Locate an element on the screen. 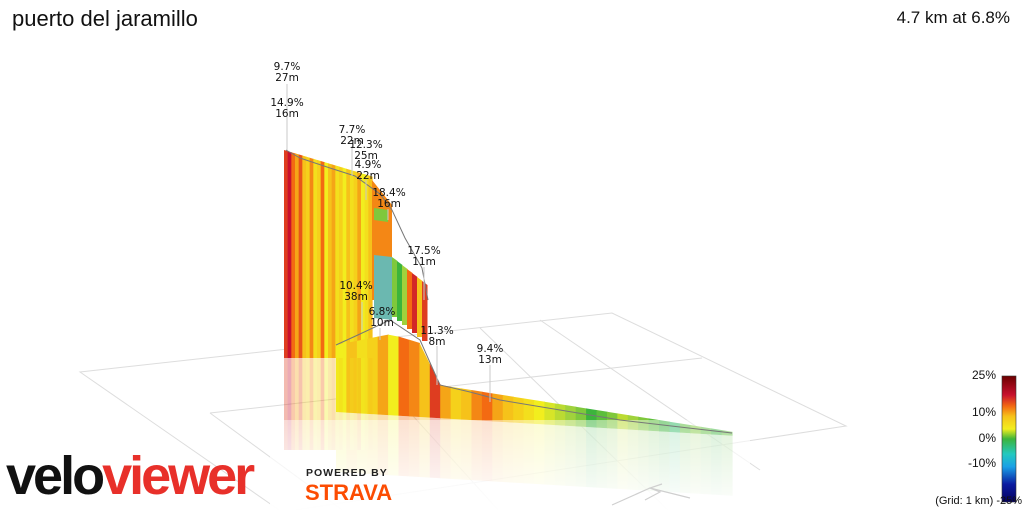 This screenshot has width=1024, height=512. grid-note: (Grid: 1 km) is located at coordinates (964, 501).